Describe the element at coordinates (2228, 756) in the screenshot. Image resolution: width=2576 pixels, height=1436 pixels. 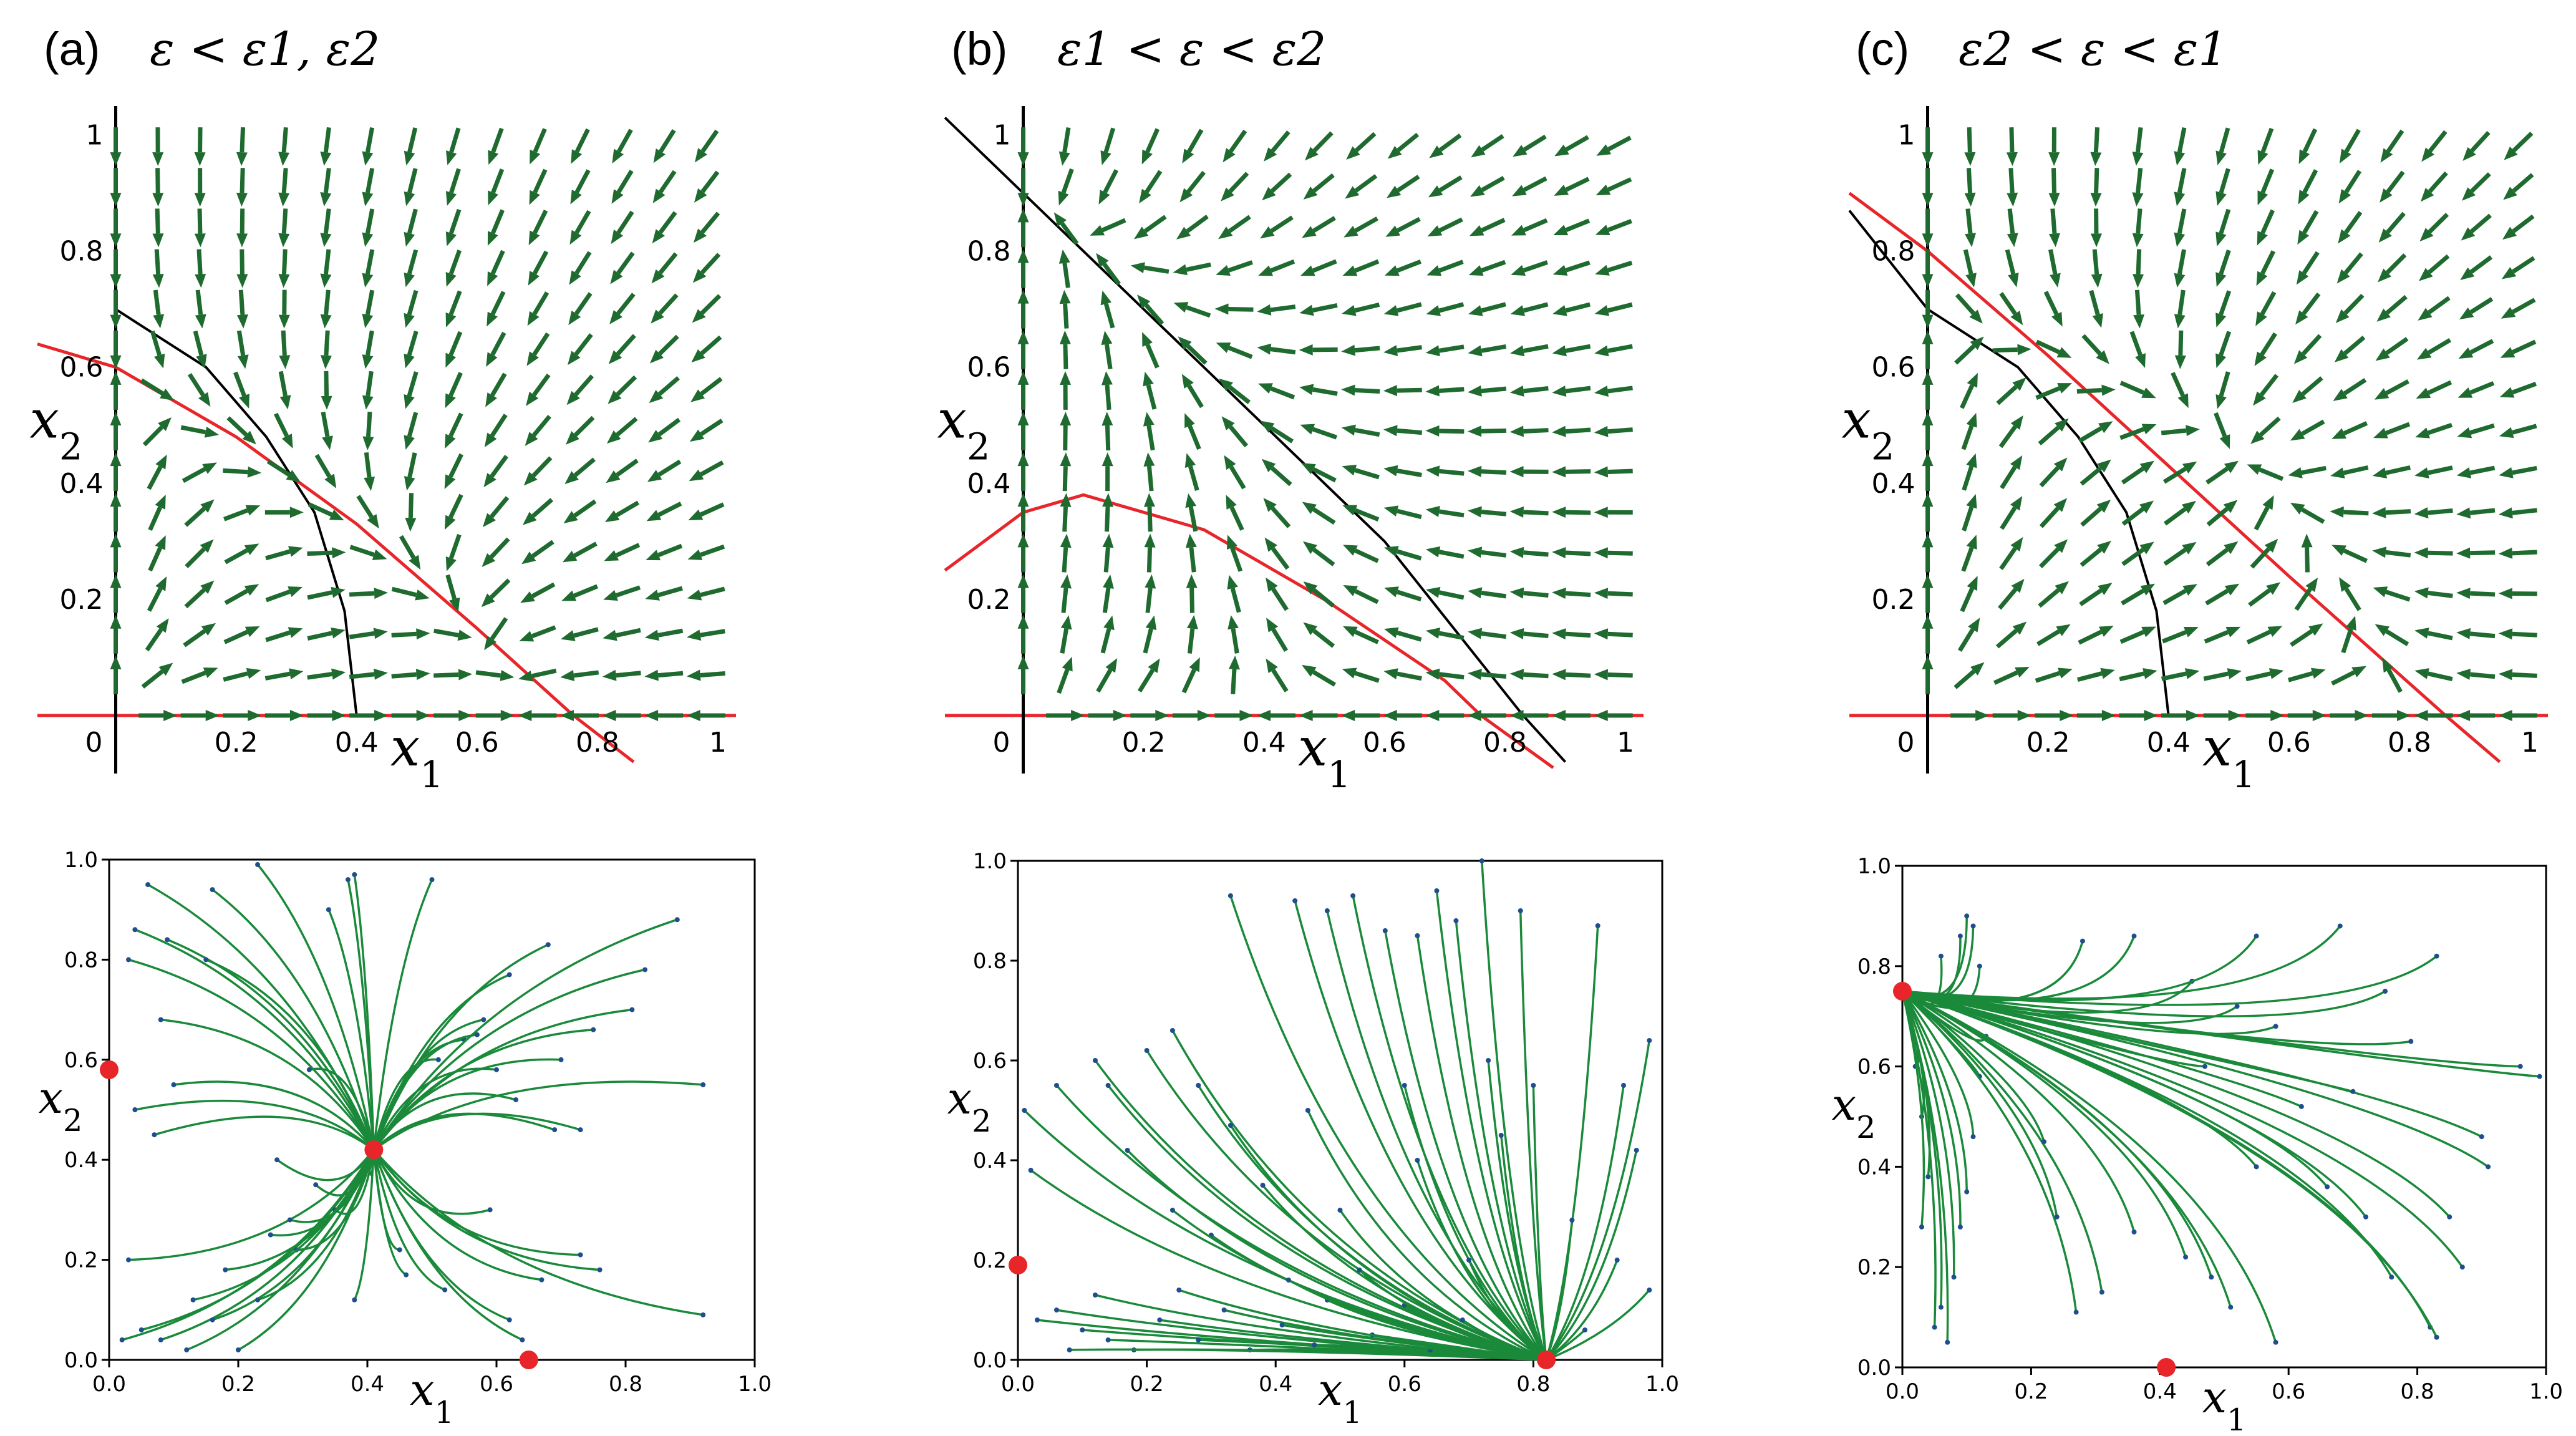
I see `x-axis-label: x1` at that location.